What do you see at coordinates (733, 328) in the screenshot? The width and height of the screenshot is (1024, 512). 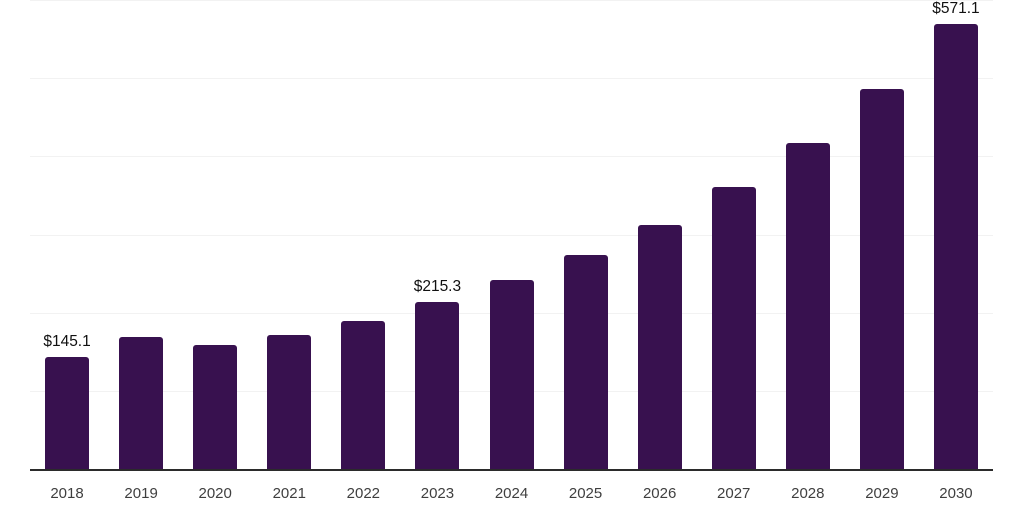 I see `bar-2027` at bounding box center [733, 328].